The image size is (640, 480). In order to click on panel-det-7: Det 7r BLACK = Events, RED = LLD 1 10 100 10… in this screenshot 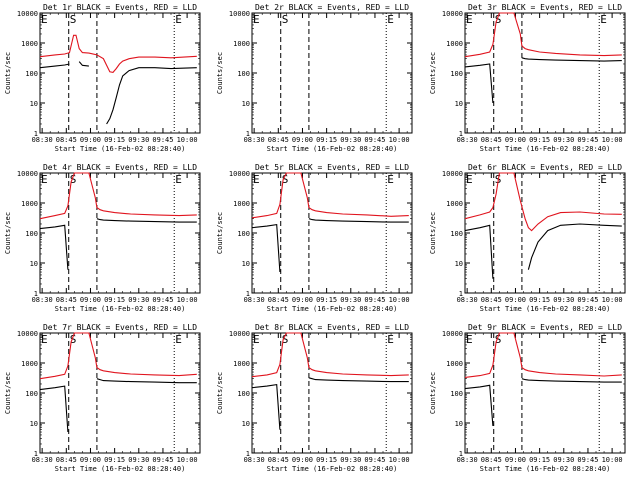, I will do `click(102, 398)`.